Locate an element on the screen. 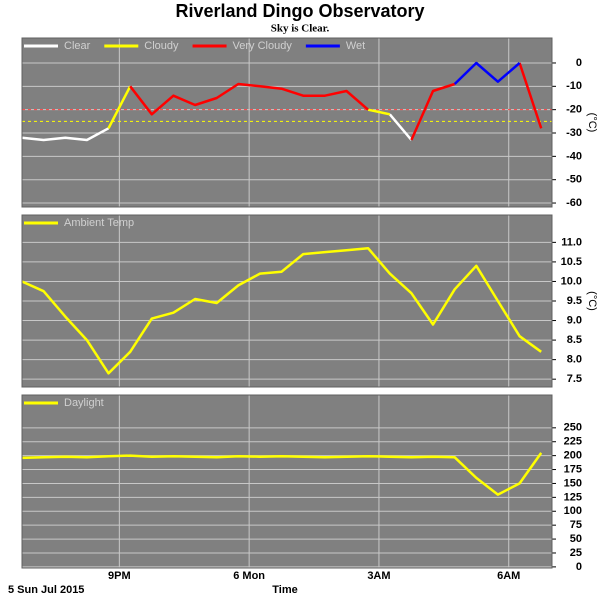 The height and width of the screenshot is (600, 600). y-tick-label: 10.5 is located at coordinates (571, 262).